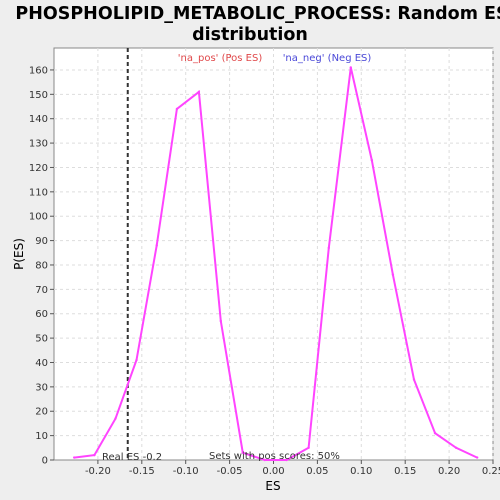  I want to click on y-tick-label: 160, so click(38, 70).